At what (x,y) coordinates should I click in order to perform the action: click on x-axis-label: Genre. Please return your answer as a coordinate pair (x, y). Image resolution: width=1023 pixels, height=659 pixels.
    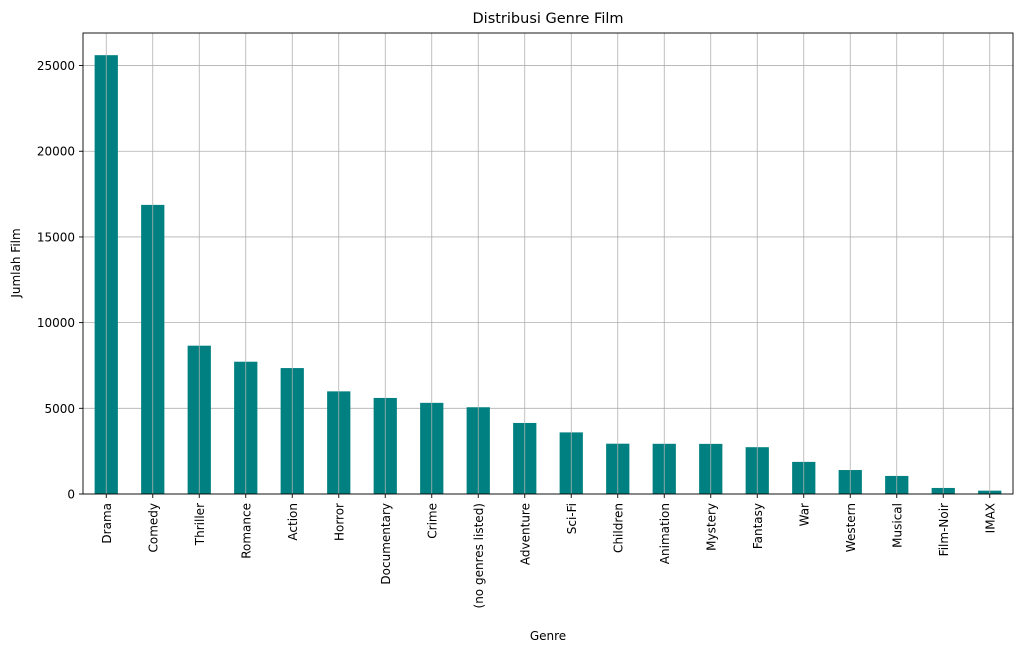
    Looking at the image, I should click on (548, 636).